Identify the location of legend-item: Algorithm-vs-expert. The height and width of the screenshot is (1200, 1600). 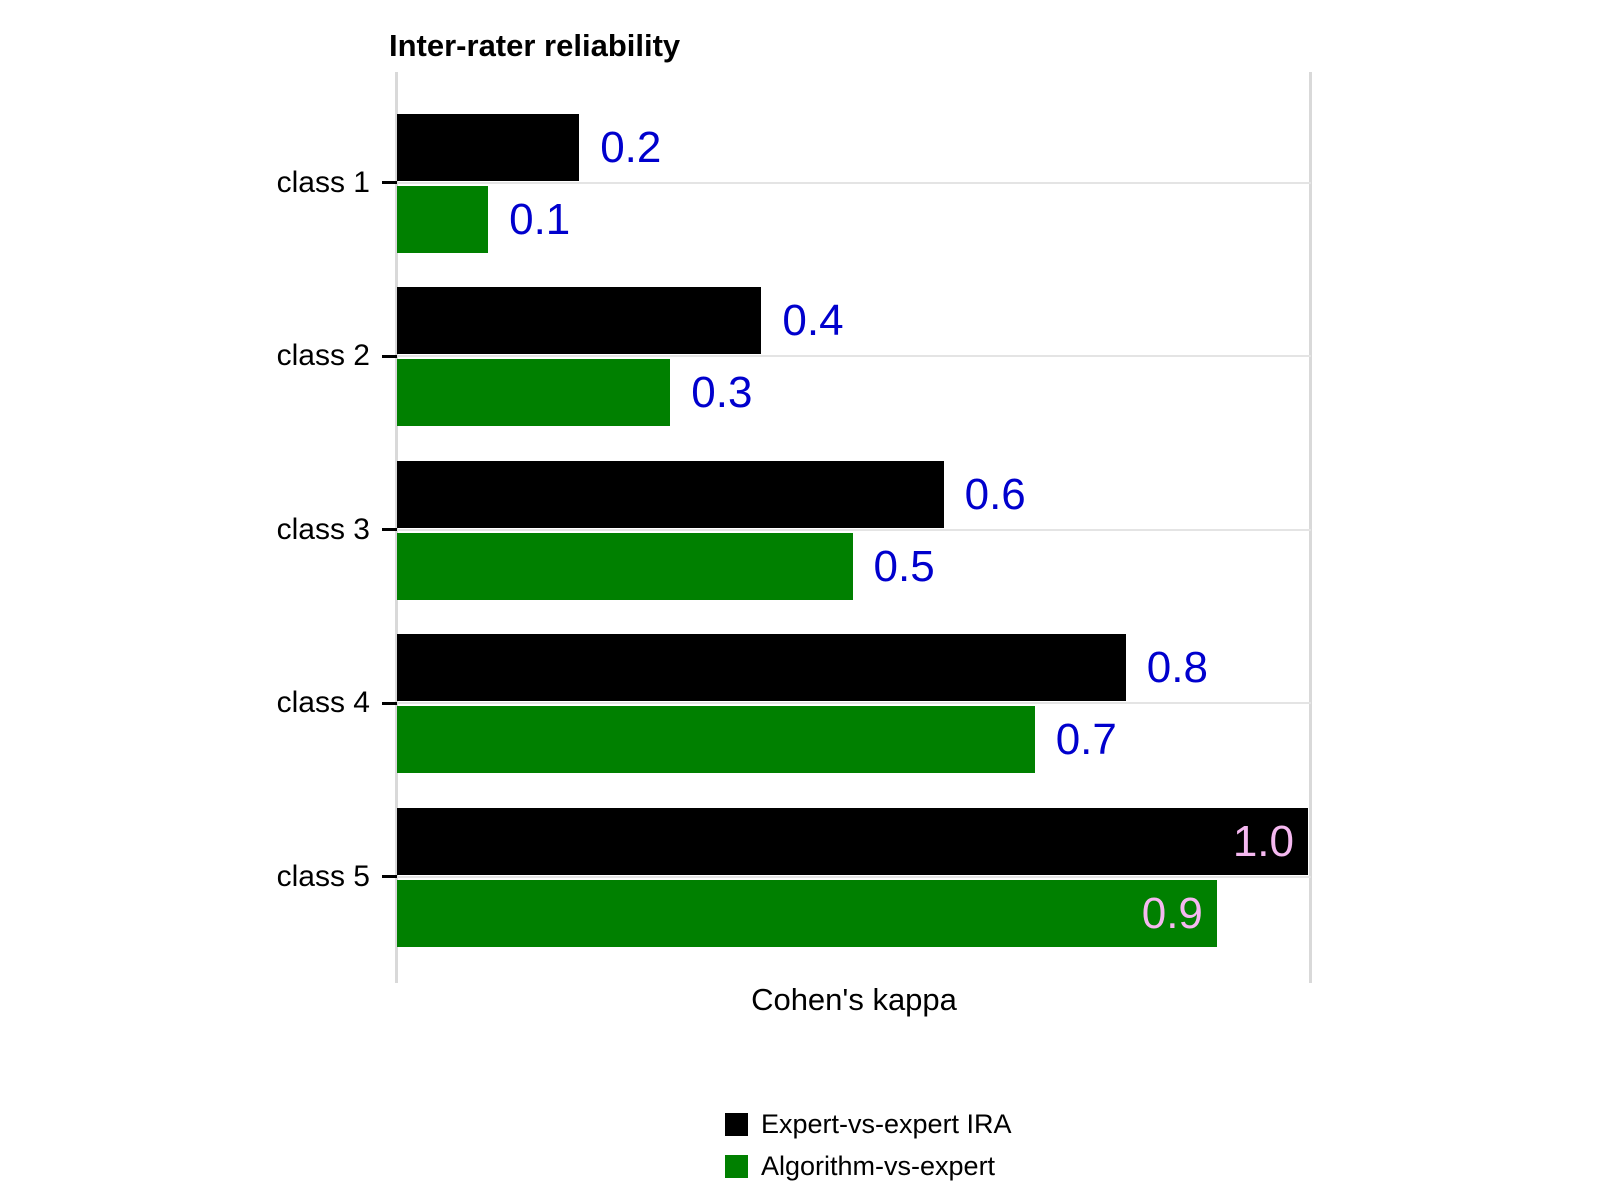
(868, 1166).